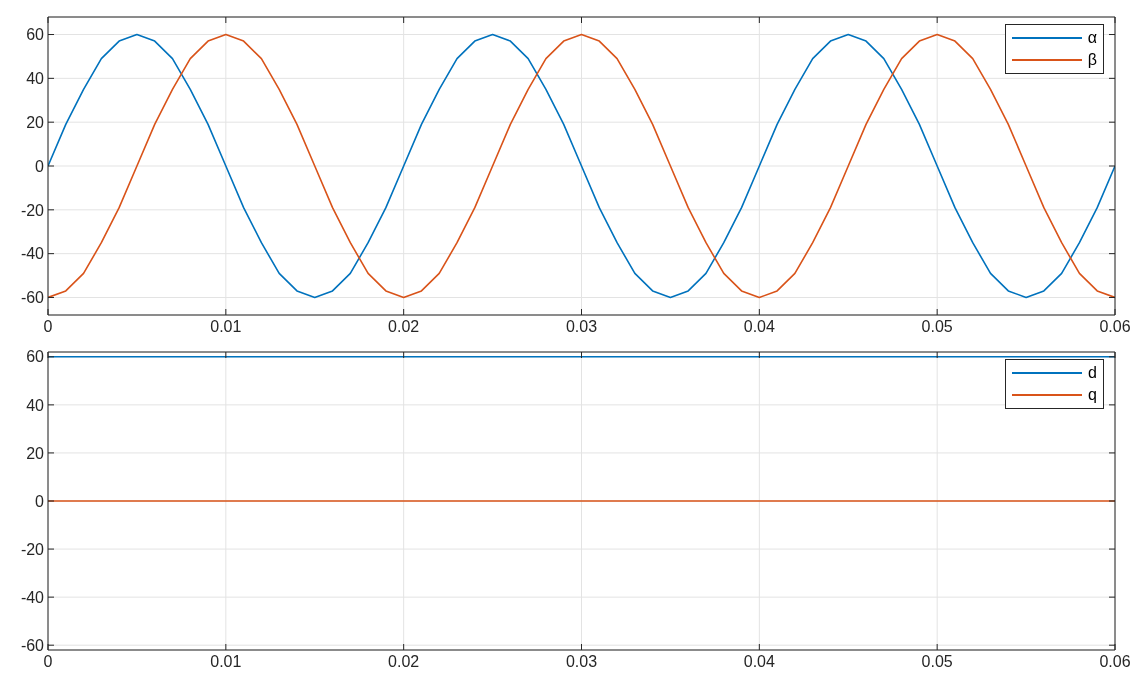 This screenshot has height=687, width=1140. Describe the element at coordinates (1092, 38) in the screenshot. I see `legend-label: α` at that location.